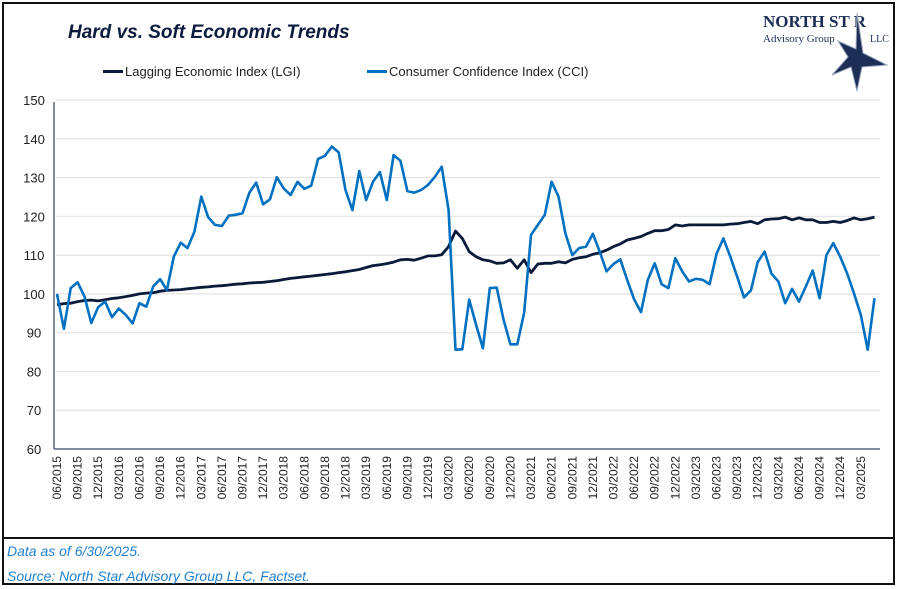 The height and width of the screenshot is (589, 900). What do you see at coordinates (879, 39) in the screenshot?
I see `logo-llc: LLC` at bounding box center [879, 39].